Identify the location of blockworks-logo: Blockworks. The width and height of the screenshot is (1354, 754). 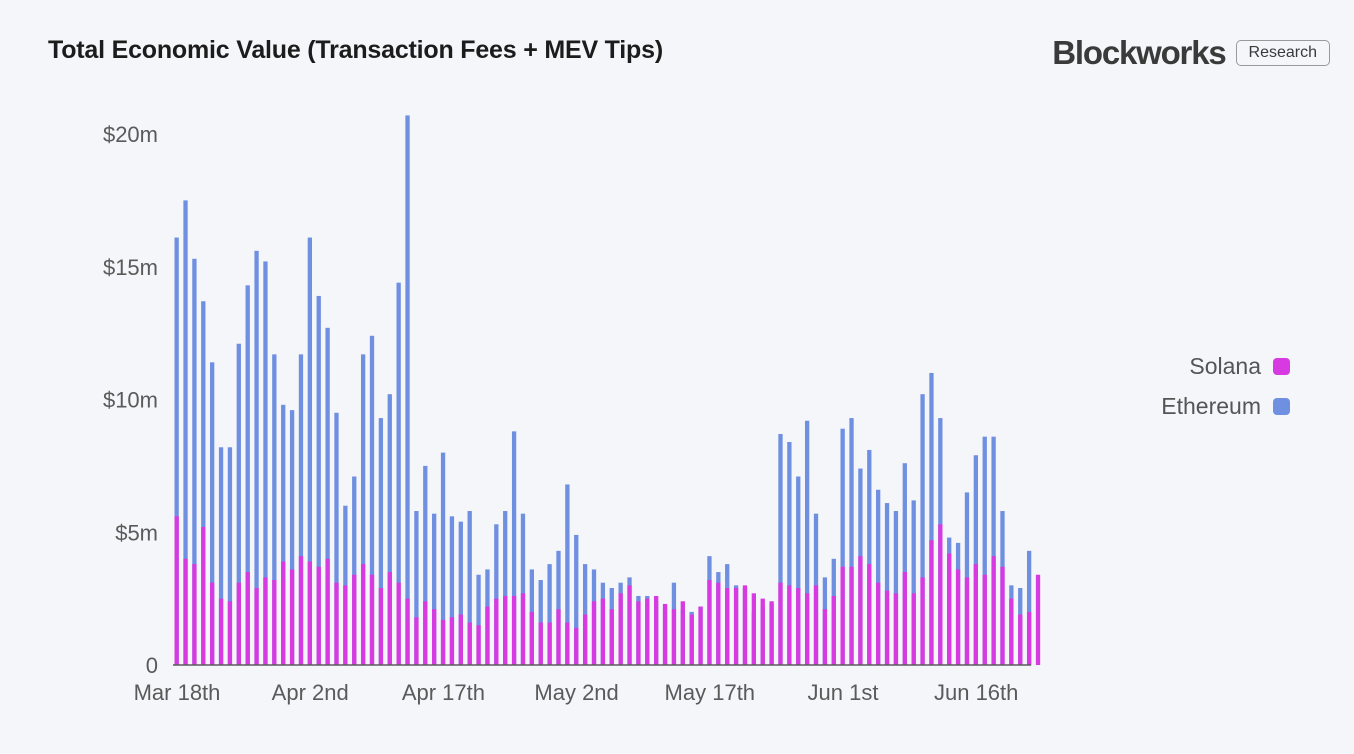
(1139, 52).